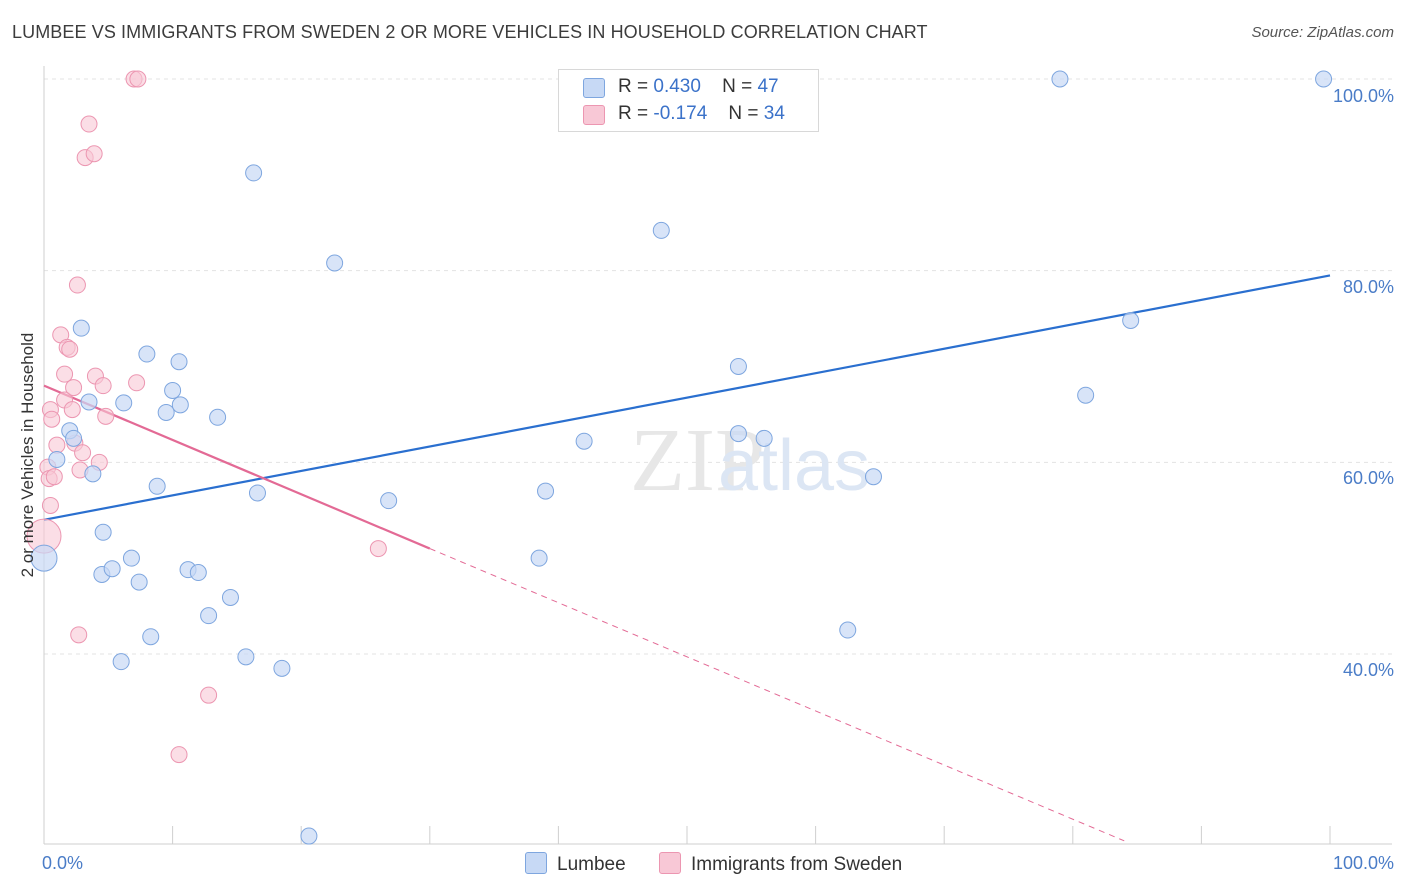  Describe the element at coordinates (774, 113) in the screenshot. I see `legend-n-value: 34` at that location.